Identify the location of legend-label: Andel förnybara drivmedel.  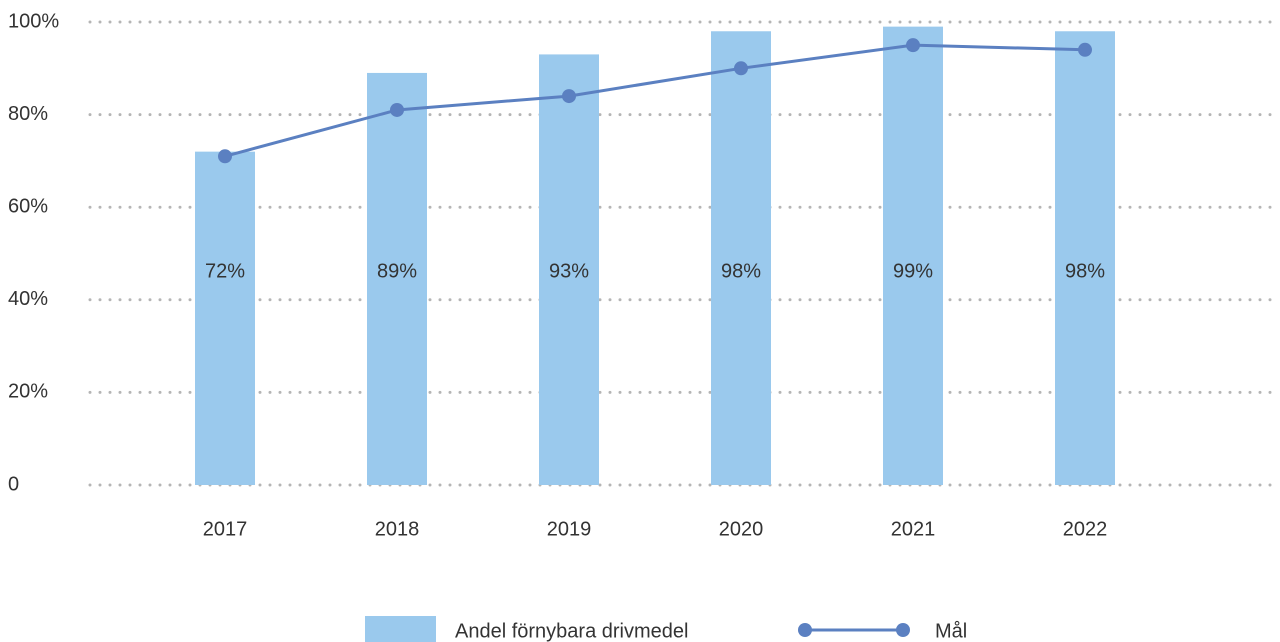
(571, 631).